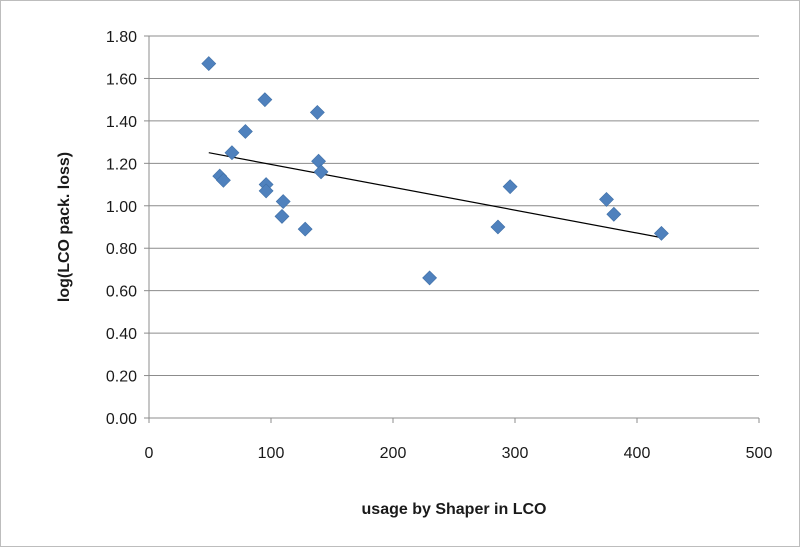  What do you see at coordinates (121, 164) in the screenshot?
I see `y-tick-label: 1.20` at bounding box center [121, 164].